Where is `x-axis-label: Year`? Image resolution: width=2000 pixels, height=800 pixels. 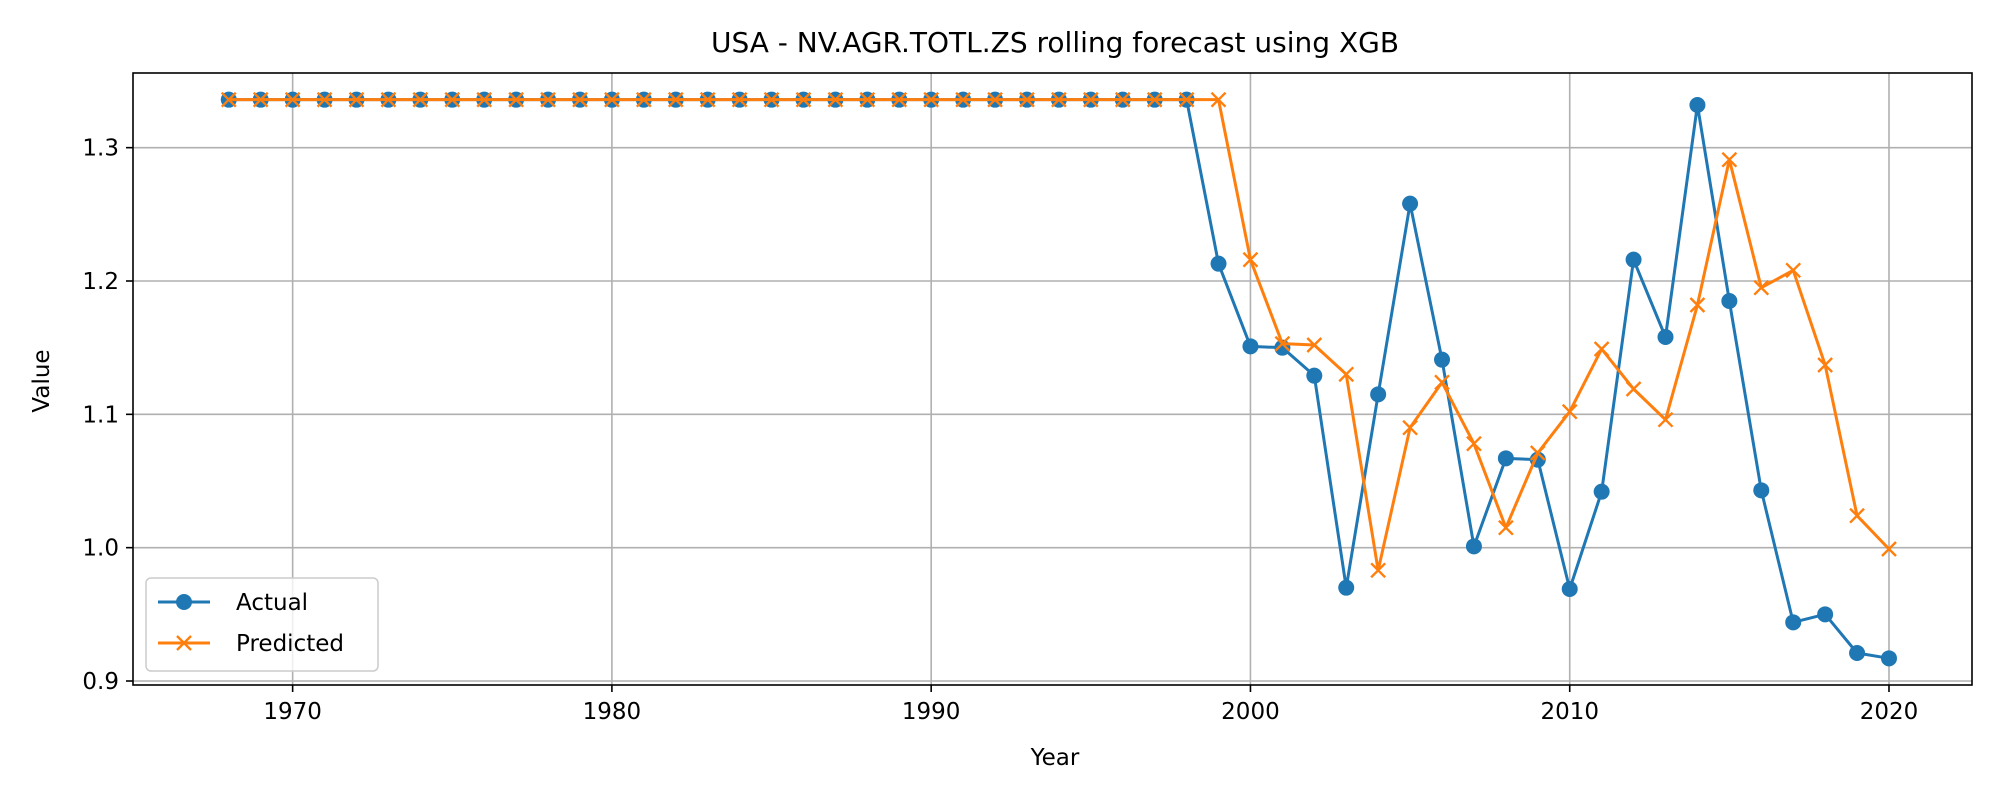 x-axis-label: Year is located at coordinates (1055, 758).